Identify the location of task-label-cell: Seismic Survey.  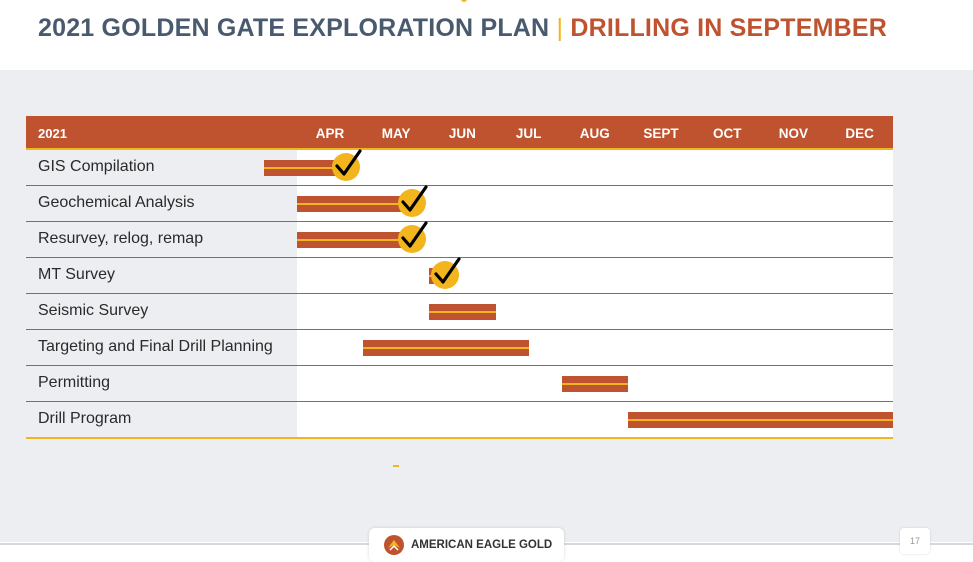
(161, 311).